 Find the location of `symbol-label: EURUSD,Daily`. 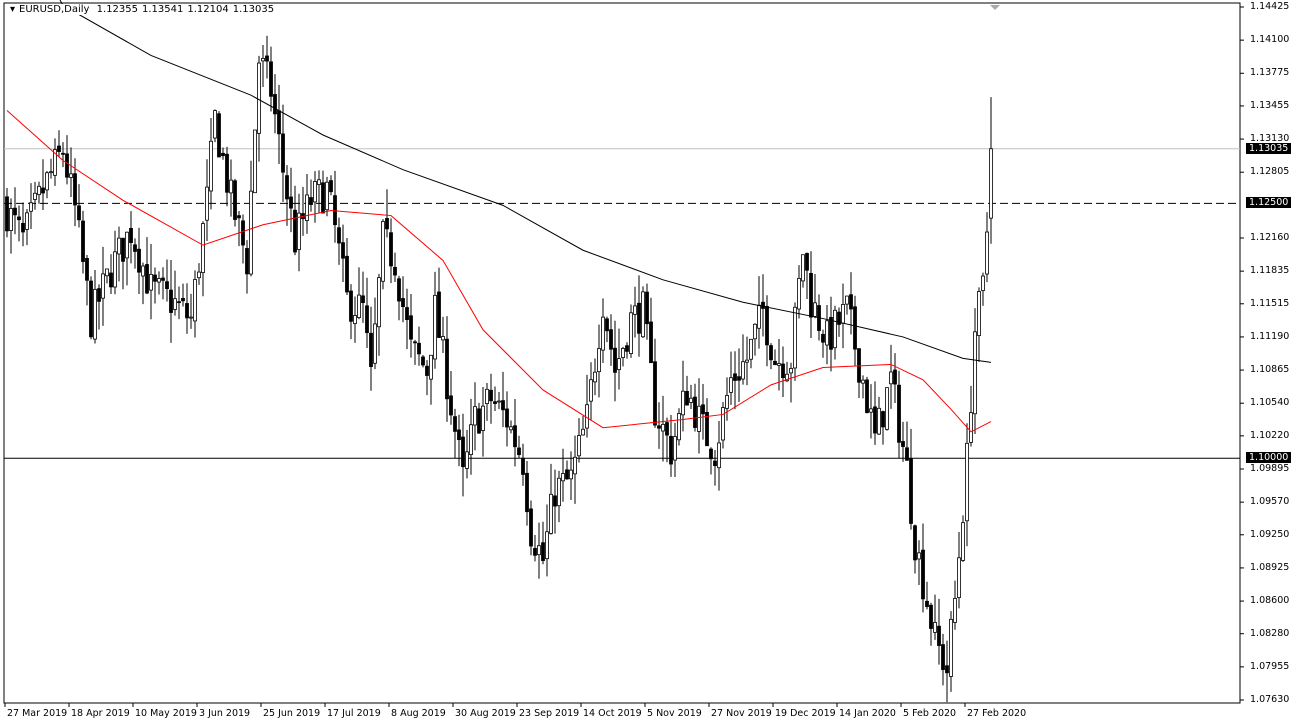

symbol-label: EURUSD,Daily is located at coordinates (54, 9).